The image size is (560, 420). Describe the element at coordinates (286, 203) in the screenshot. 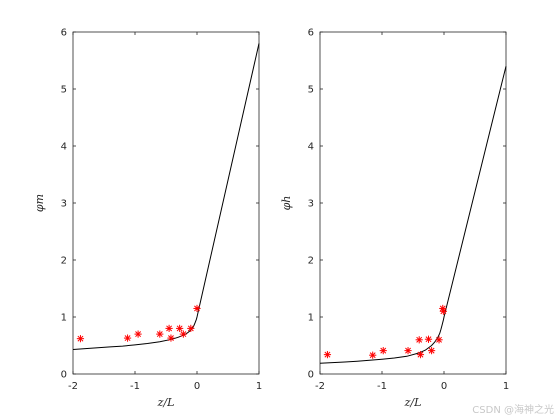

I see `y-axis-label: φh` at that location.